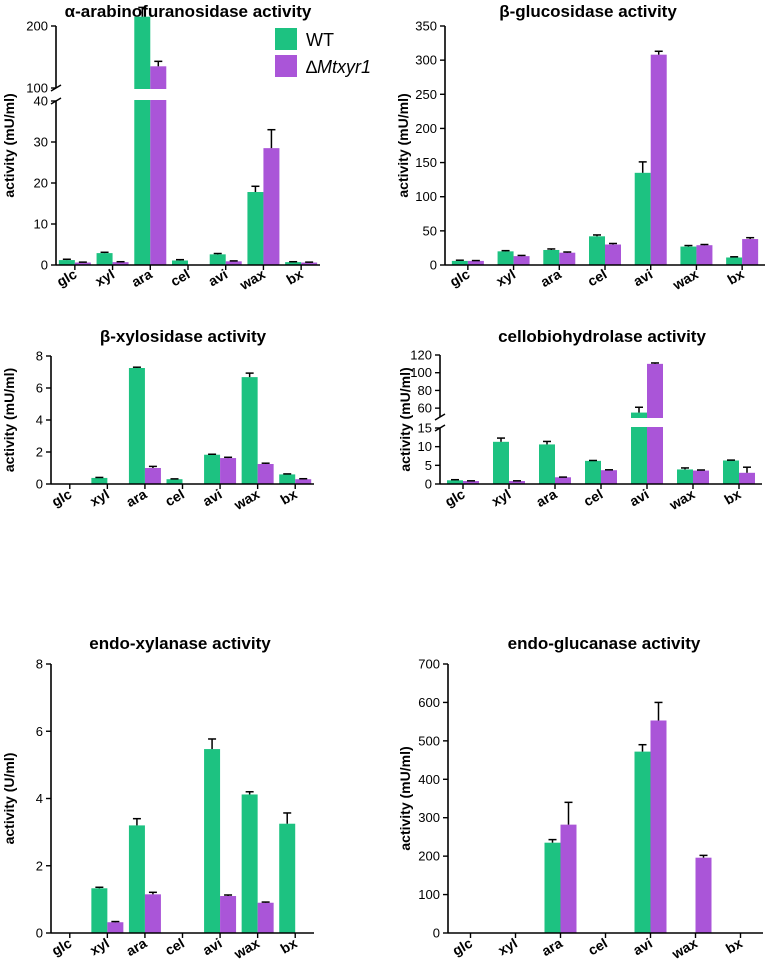  Describe the element at coordinates (286, 66) in the screenshot. I see `legend-swatch-mtxyr1` at that location.